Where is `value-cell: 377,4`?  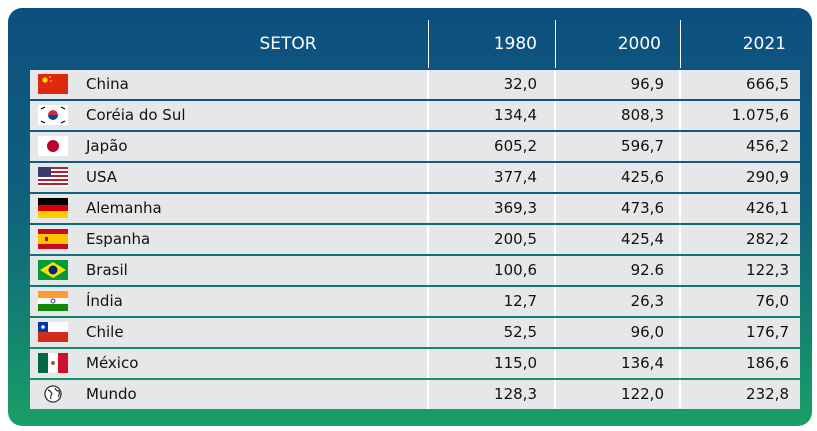
value-cell: 377,4 is located at coordinates (515, 177).